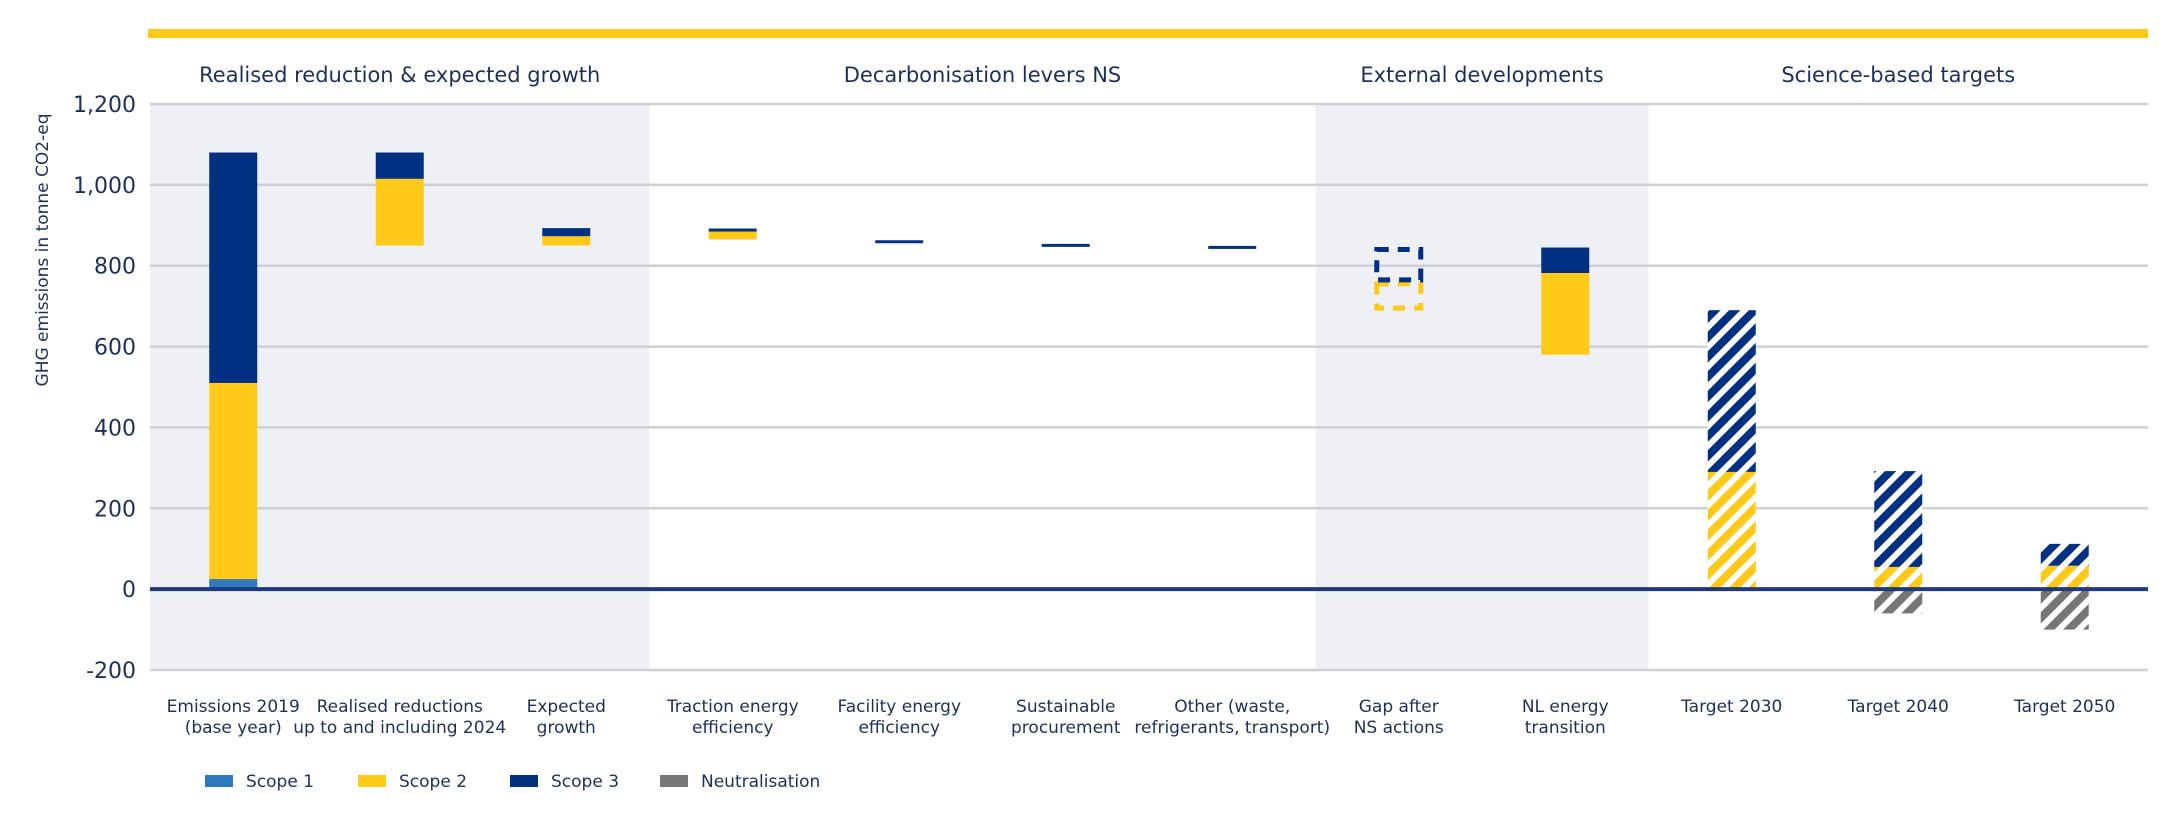  What do you see at coordinates (233, 481) in the screenshot?
I see `bar-0-scope2-segment` at bounding box center [233, 481].